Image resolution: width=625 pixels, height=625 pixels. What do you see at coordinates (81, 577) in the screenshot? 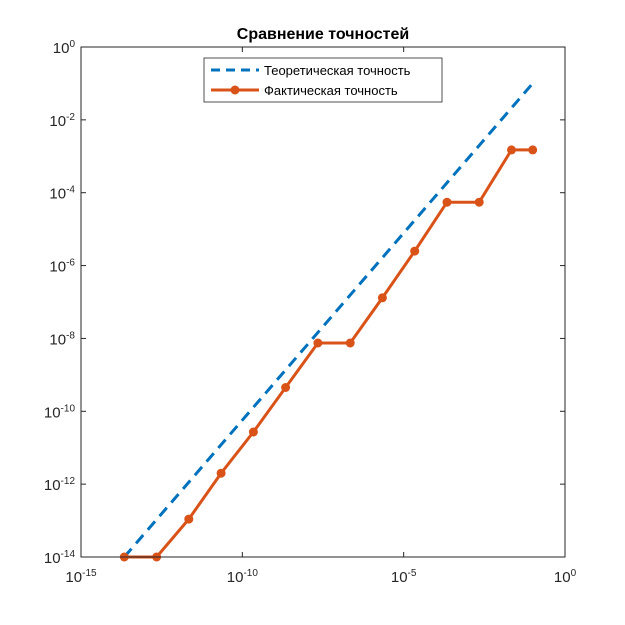
I see `x-tick-label: 10⁻¹⁵` at bounding box center [81, 577].